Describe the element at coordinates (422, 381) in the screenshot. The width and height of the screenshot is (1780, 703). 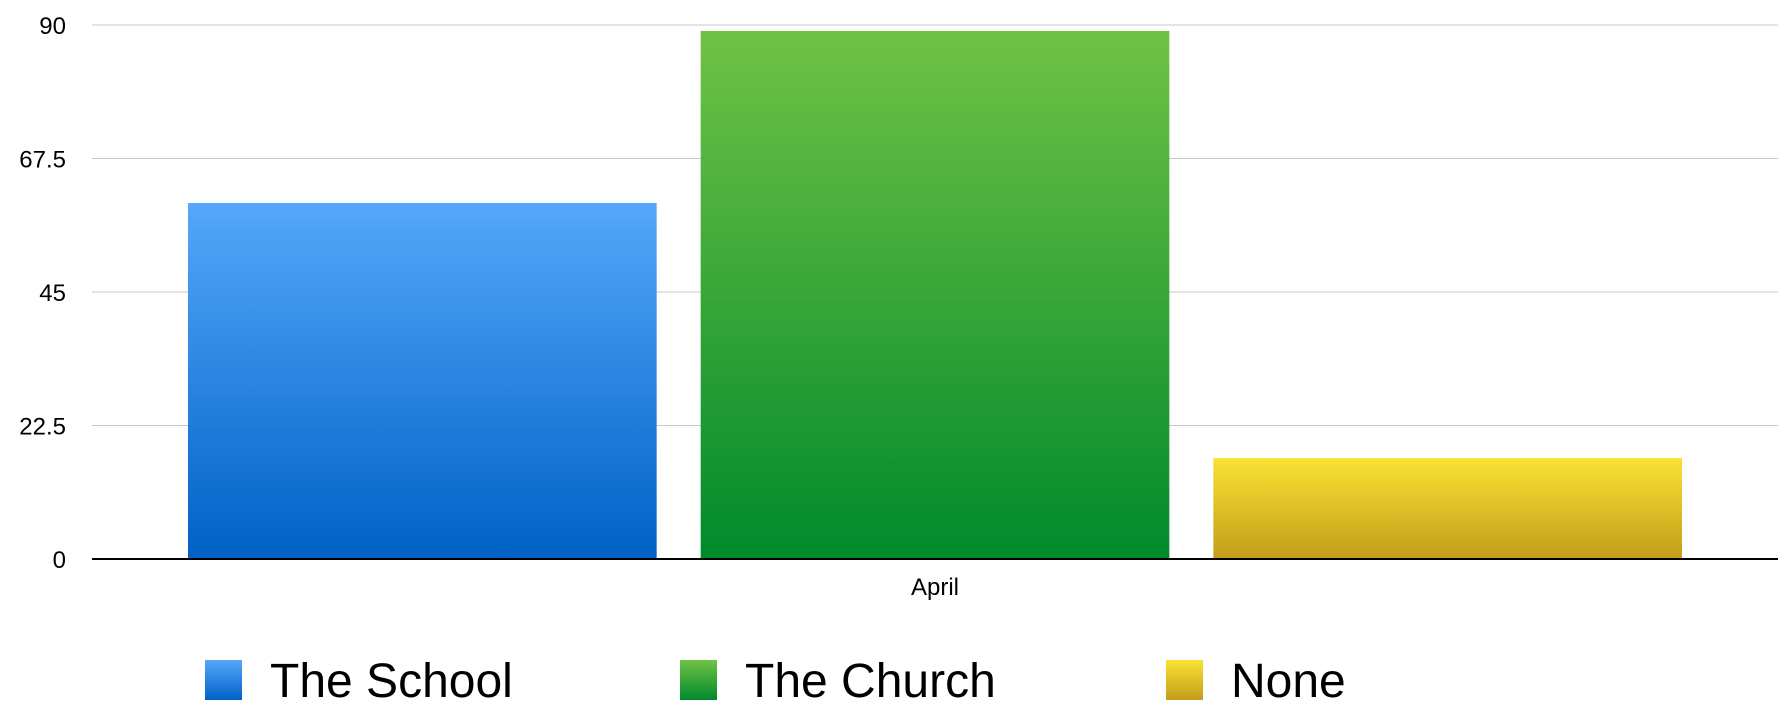
I see `bar-the-school` at that location.